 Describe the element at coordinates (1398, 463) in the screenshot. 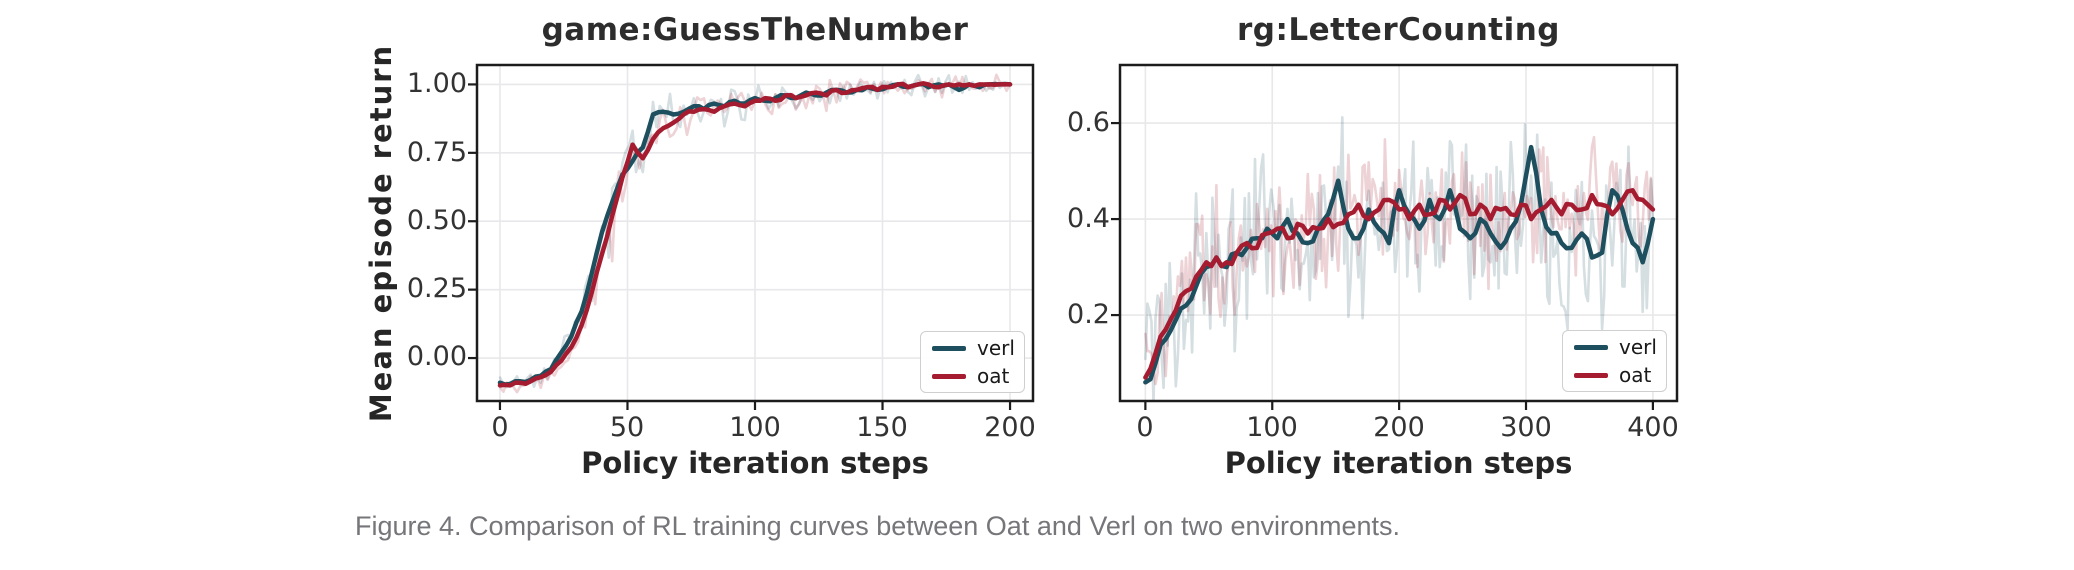

I see `x-axis-label-right: Policy iteration steps` at that location.